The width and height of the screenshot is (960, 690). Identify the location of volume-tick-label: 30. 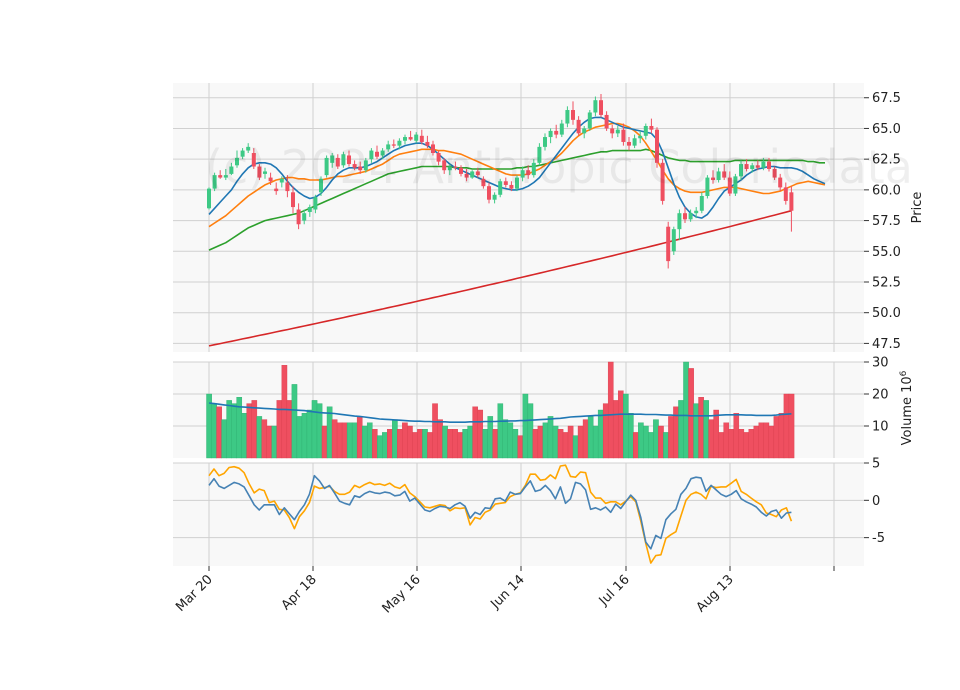
(880, 363).